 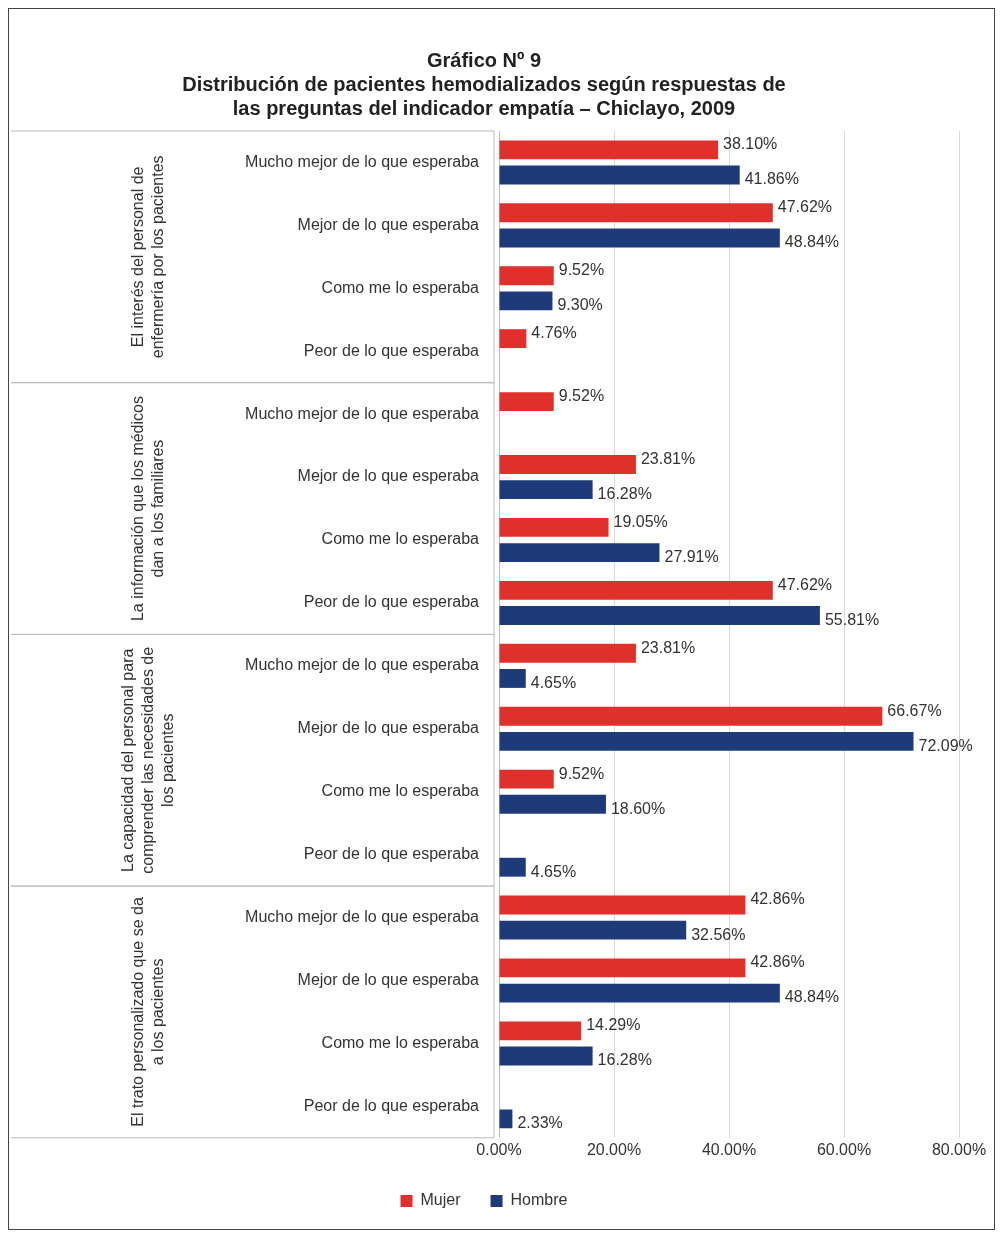 I want to click on data-label: 38.10%, so click(x=750, y=144).